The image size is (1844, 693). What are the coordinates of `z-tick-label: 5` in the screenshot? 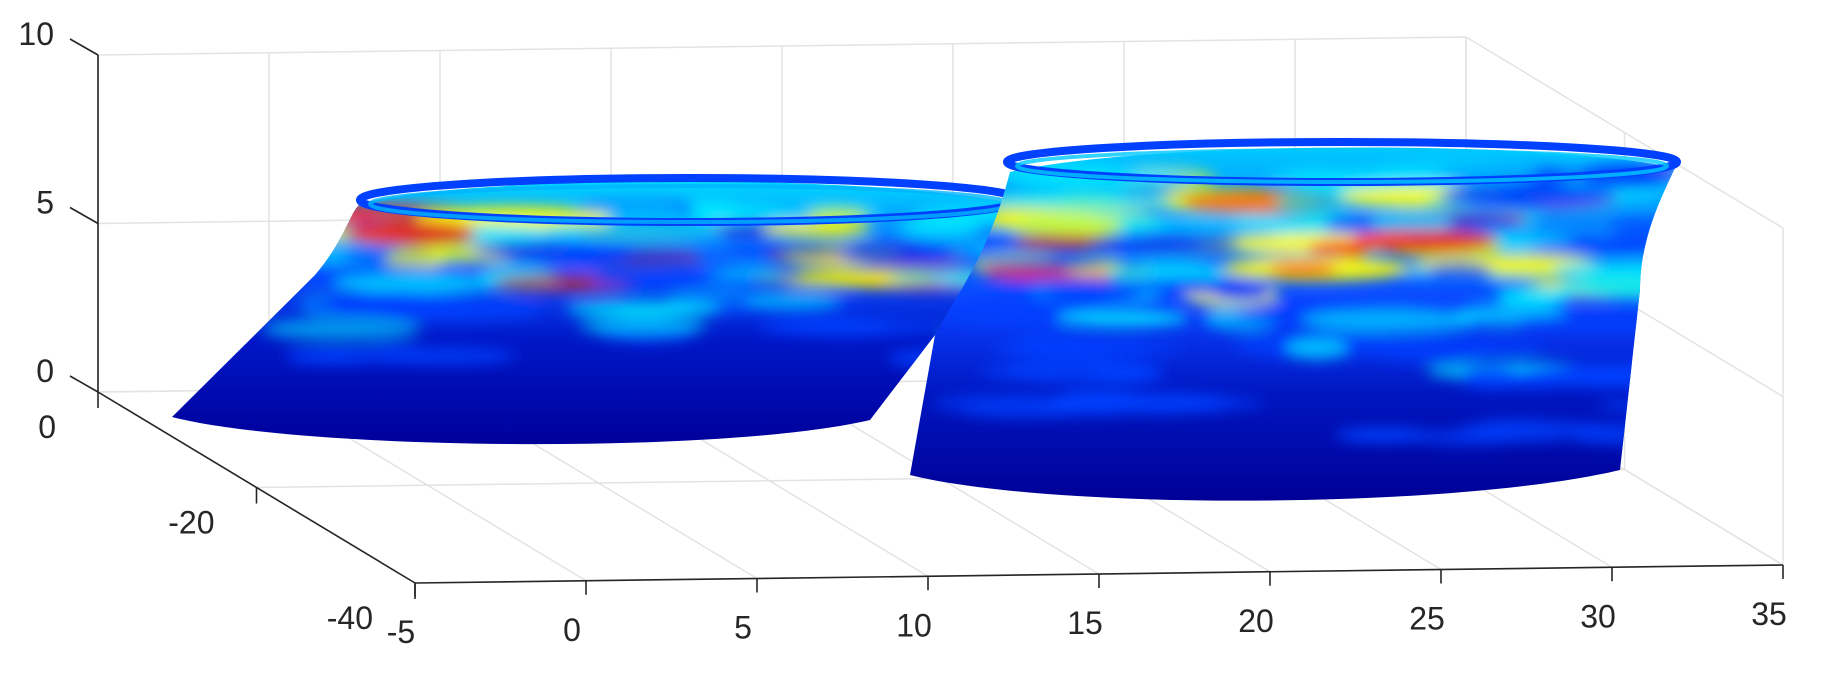 It's located at (45, 203).